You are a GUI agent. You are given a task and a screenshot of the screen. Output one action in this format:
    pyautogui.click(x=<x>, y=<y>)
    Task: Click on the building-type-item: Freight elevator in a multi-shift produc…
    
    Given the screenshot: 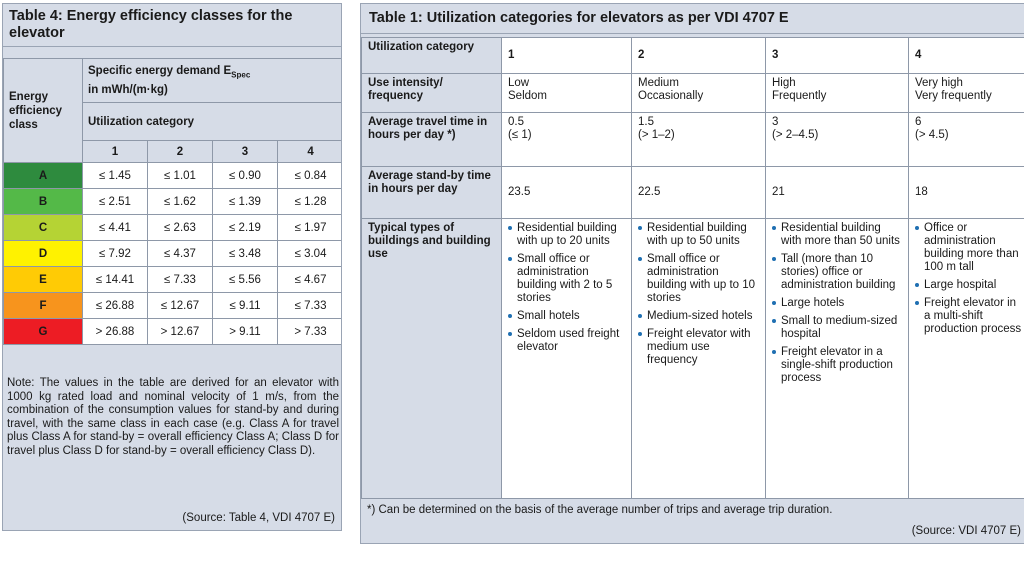 What is the action you would take?
    pyautogui.click(x=969, y=316)
    